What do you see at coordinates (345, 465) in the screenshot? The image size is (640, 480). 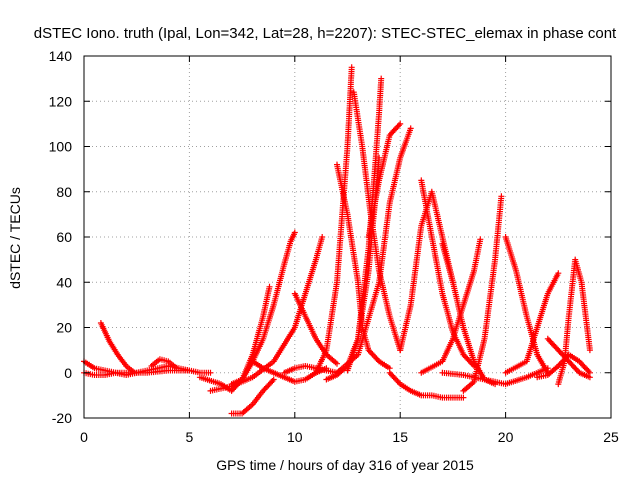 I see `x-axis-label: GPS time / hours of day 316 of year 2015` at bounding box center [345, 465].